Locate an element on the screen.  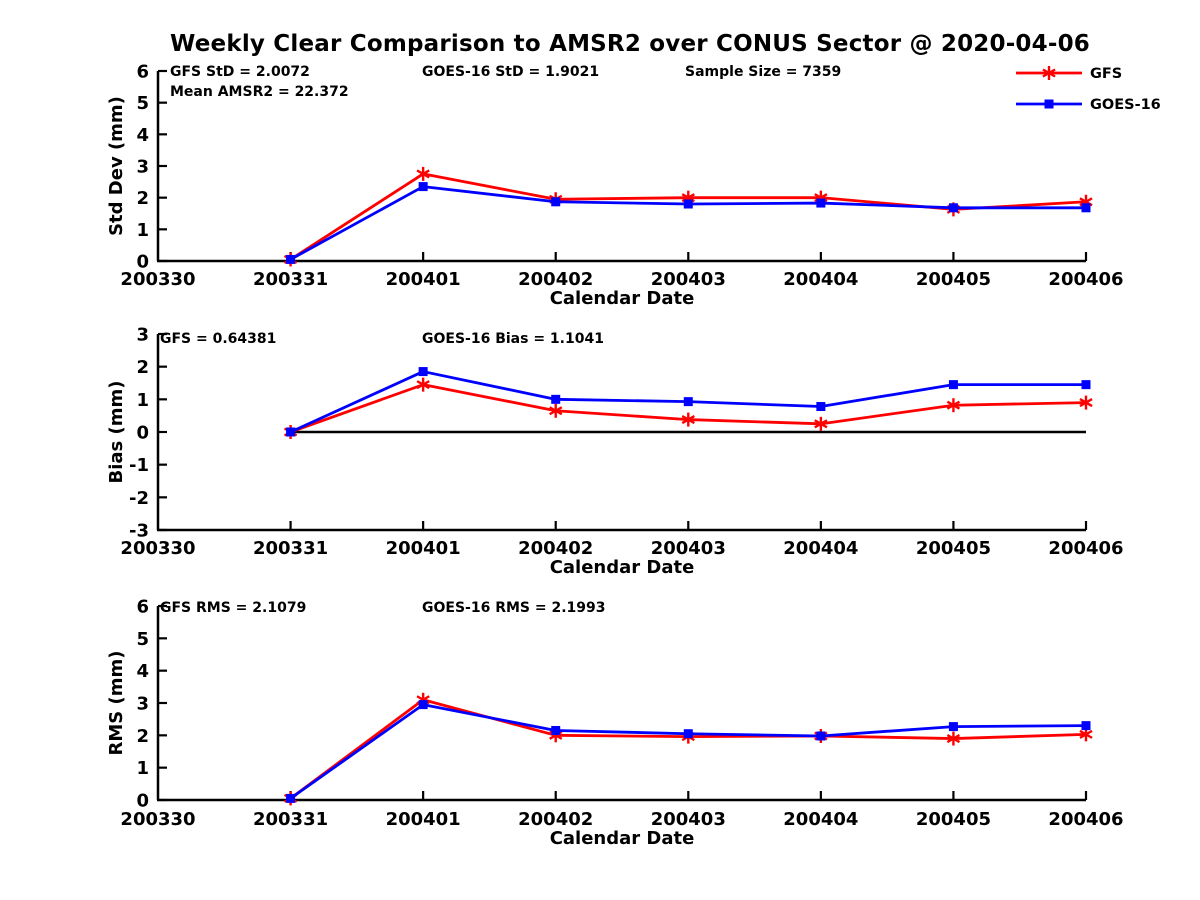
y-tick-label: -3 is located at coordinates (139, 531).